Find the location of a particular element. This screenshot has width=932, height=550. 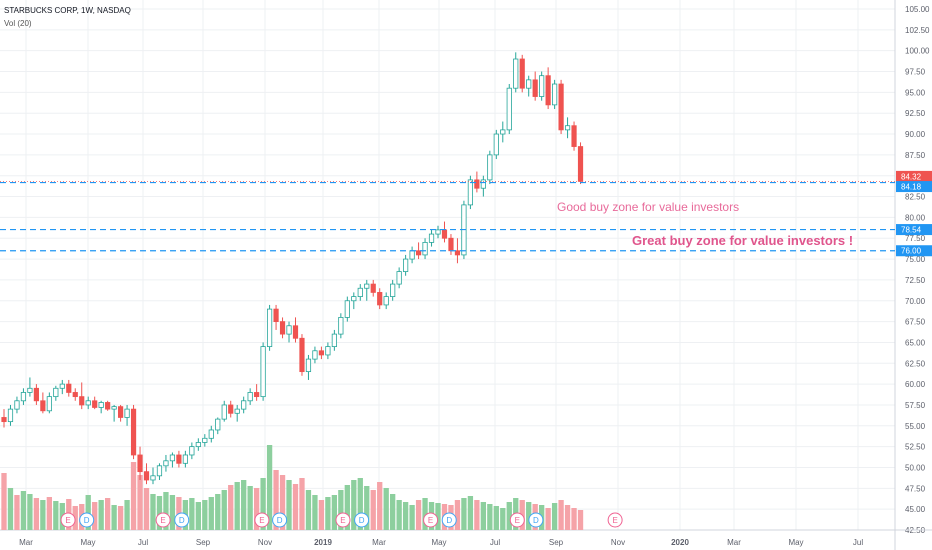

y-tick-label: 97.50 is located at coordinates (915, 72).